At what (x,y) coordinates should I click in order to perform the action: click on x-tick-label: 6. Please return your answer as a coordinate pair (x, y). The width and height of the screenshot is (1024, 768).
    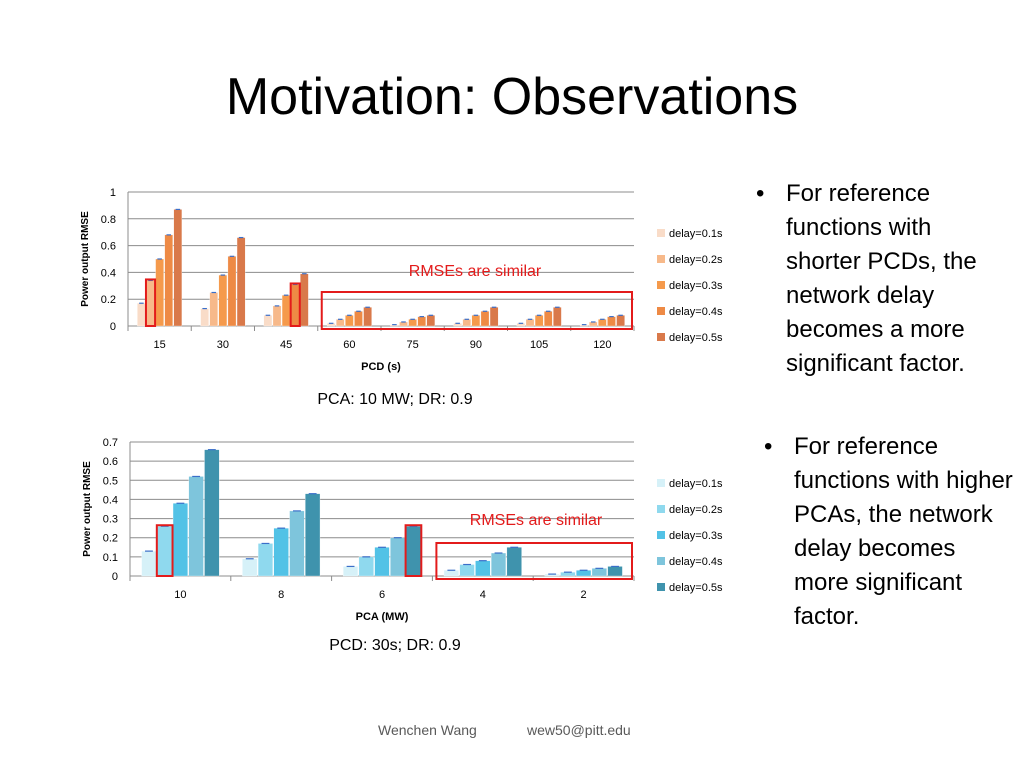
    Looking at the image, I should click on (382, 595).